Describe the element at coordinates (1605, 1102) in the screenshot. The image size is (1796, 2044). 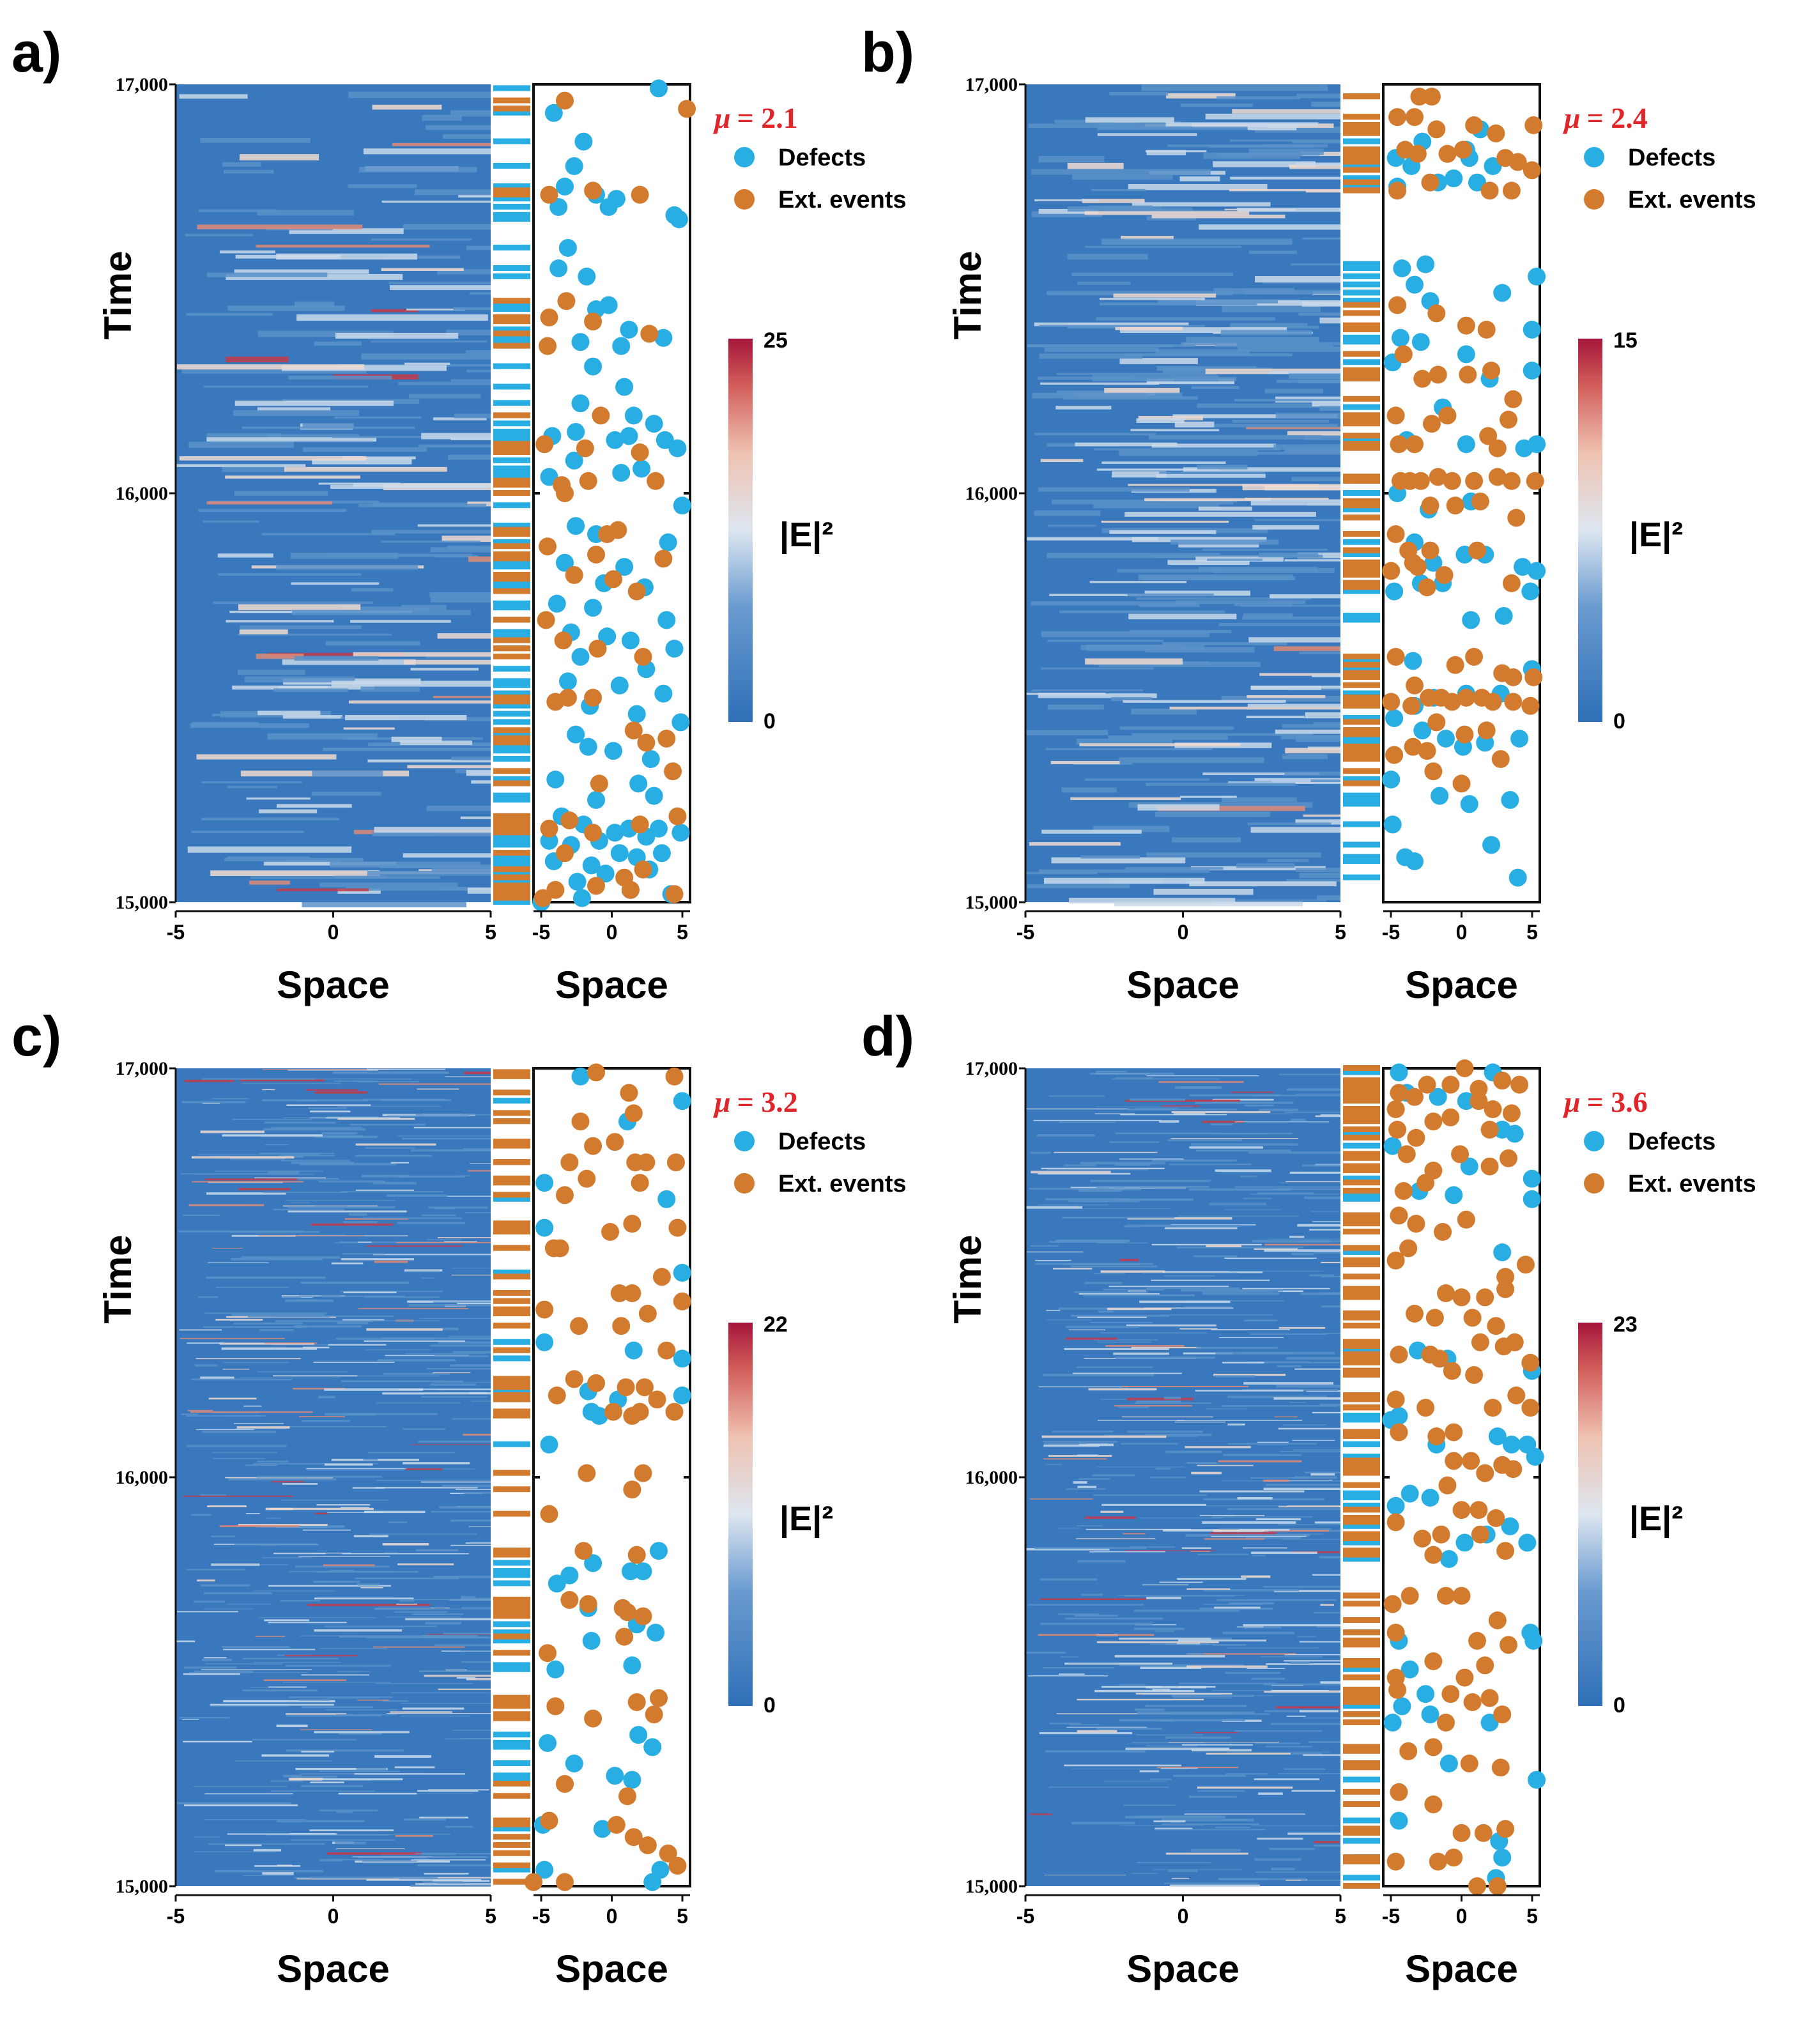
I see `mu-value: μ = 3.6` at that location.